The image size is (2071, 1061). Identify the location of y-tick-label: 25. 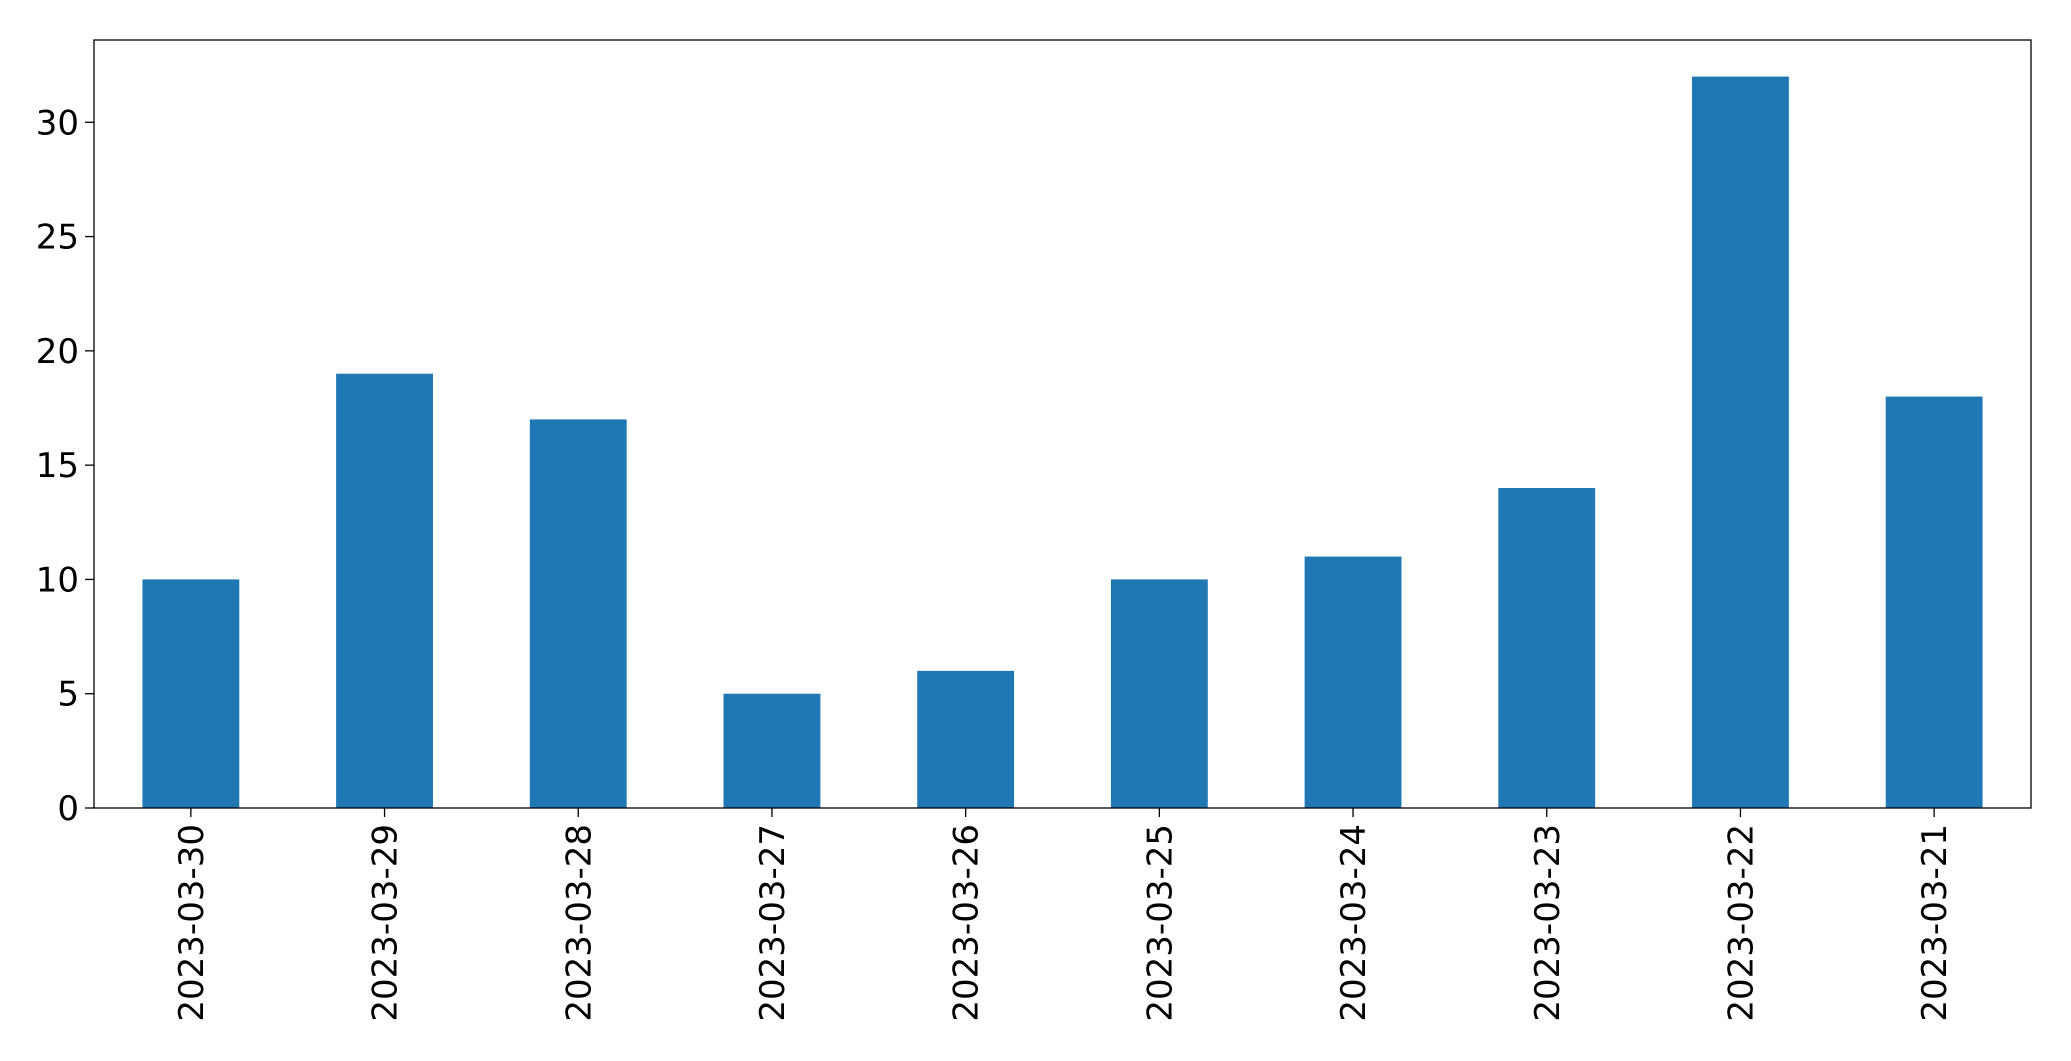
(57, 238).